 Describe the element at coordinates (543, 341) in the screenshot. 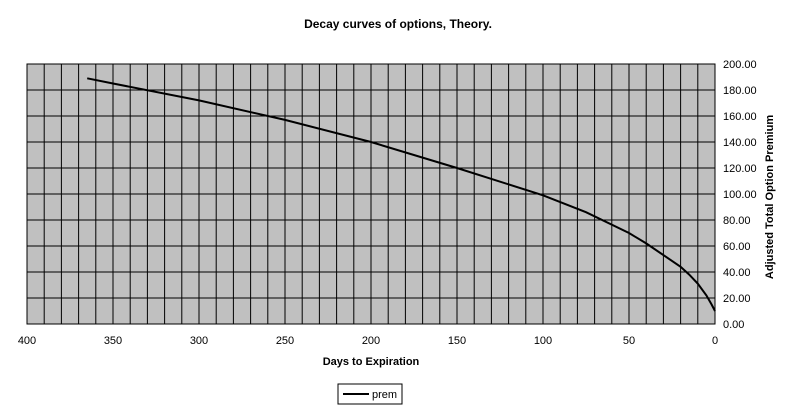

I see `x-tick-label: 100` at that location.